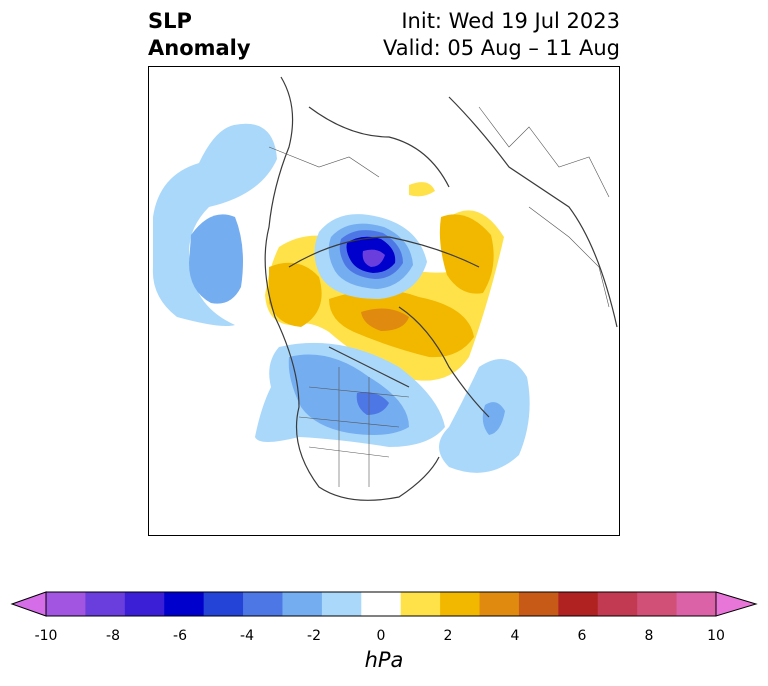 The image size is (768, 686). What do you see at coordinates (716, 636) in the screenshot?
I see `colorbar-tick-label: 10` at bounding box center [716, 636].